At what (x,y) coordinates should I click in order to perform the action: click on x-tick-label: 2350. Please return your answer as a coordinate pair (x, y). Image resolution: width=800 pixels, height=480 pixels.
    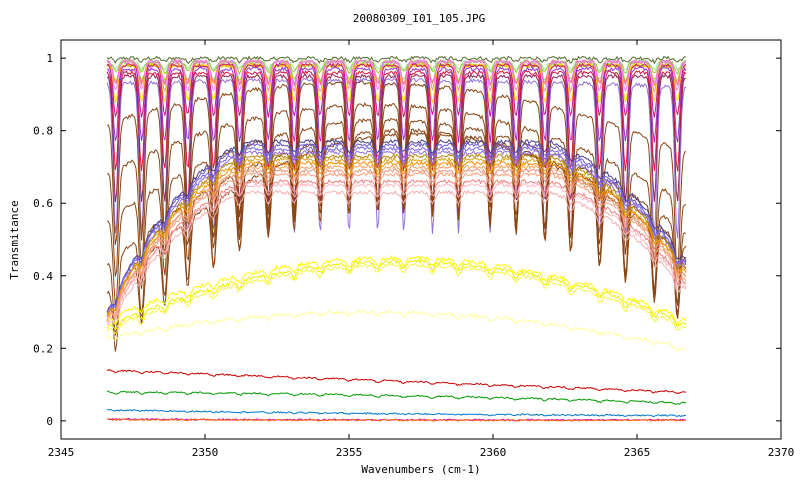
    Looking at the image, I should click on (205, 452).